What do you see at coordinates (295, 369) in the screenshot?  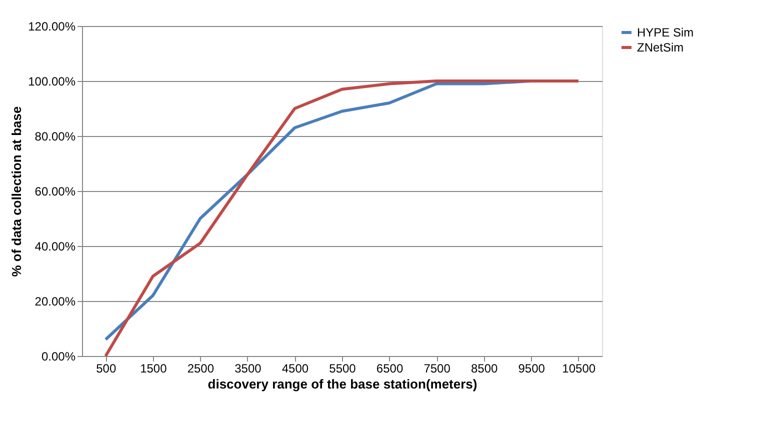 I see `x-tick-label: 4500` at bounding box center [295, 369].